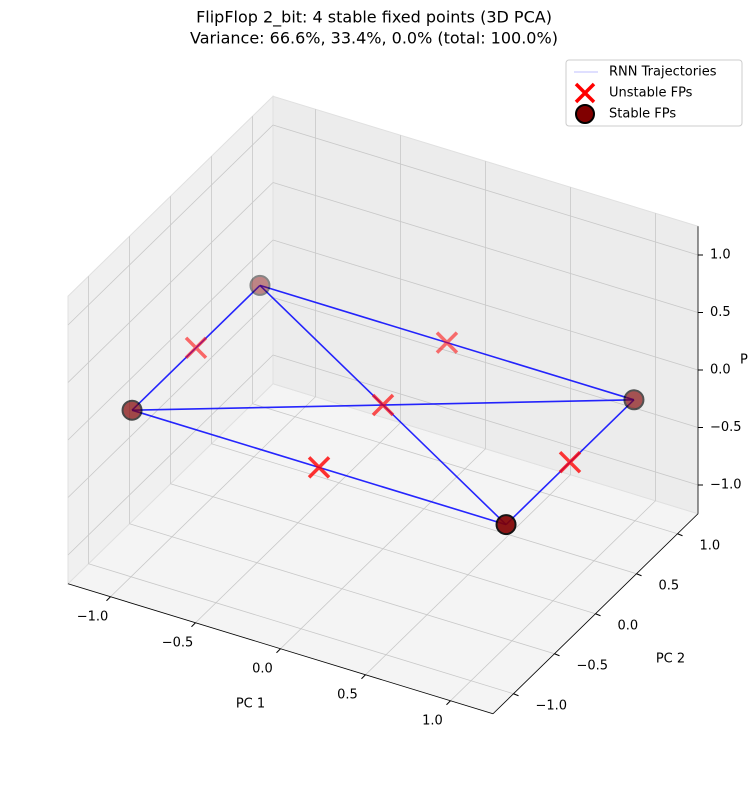 The height and width of the screenshot is (790, 748). Describe the element at coordinates (744, 360) in the screenshot. I see `z-axis-label: PC 3` at that location.